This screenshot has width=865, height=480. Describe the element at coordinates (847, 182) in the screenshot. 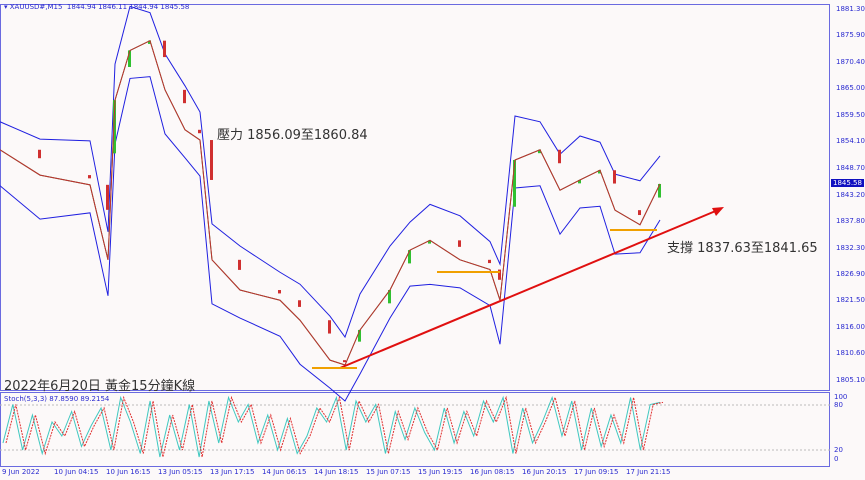

I see `current-price-tag: 1845.58` at that location.